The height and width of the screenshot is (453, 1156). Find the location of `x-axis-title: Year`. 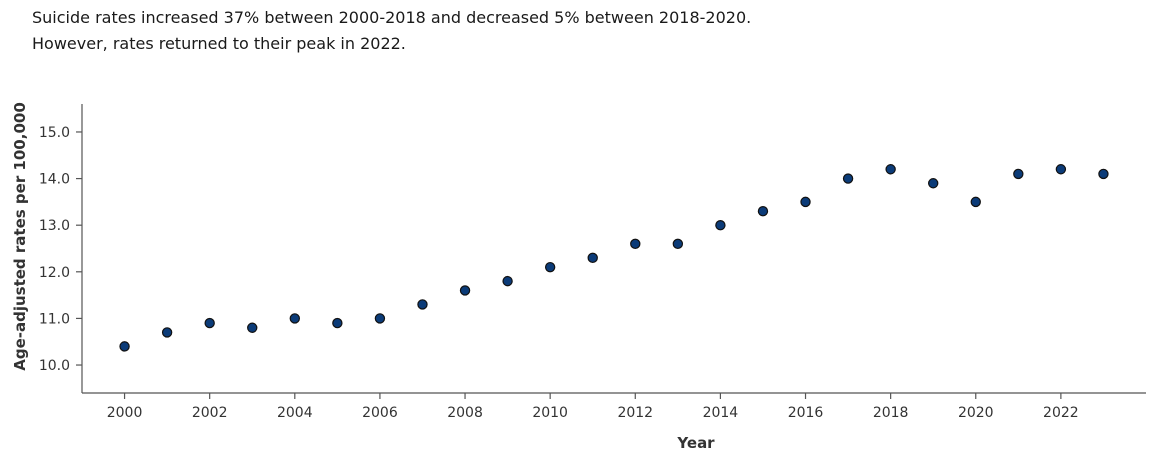

x-axis-title: Year is located at coordinates (695, 443).